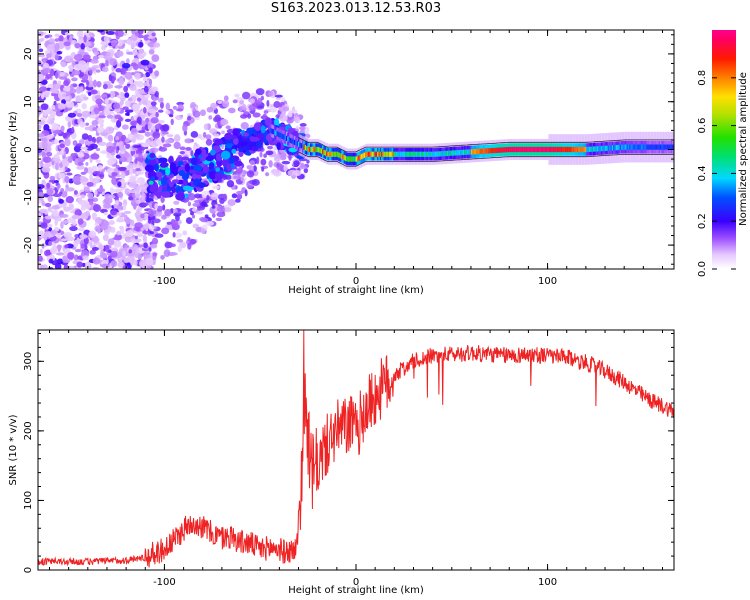  Describe the element at coordinates (356, 590) in the screenshot. I see `snr-x-axis-label: Height of straight line (km)` at that location.